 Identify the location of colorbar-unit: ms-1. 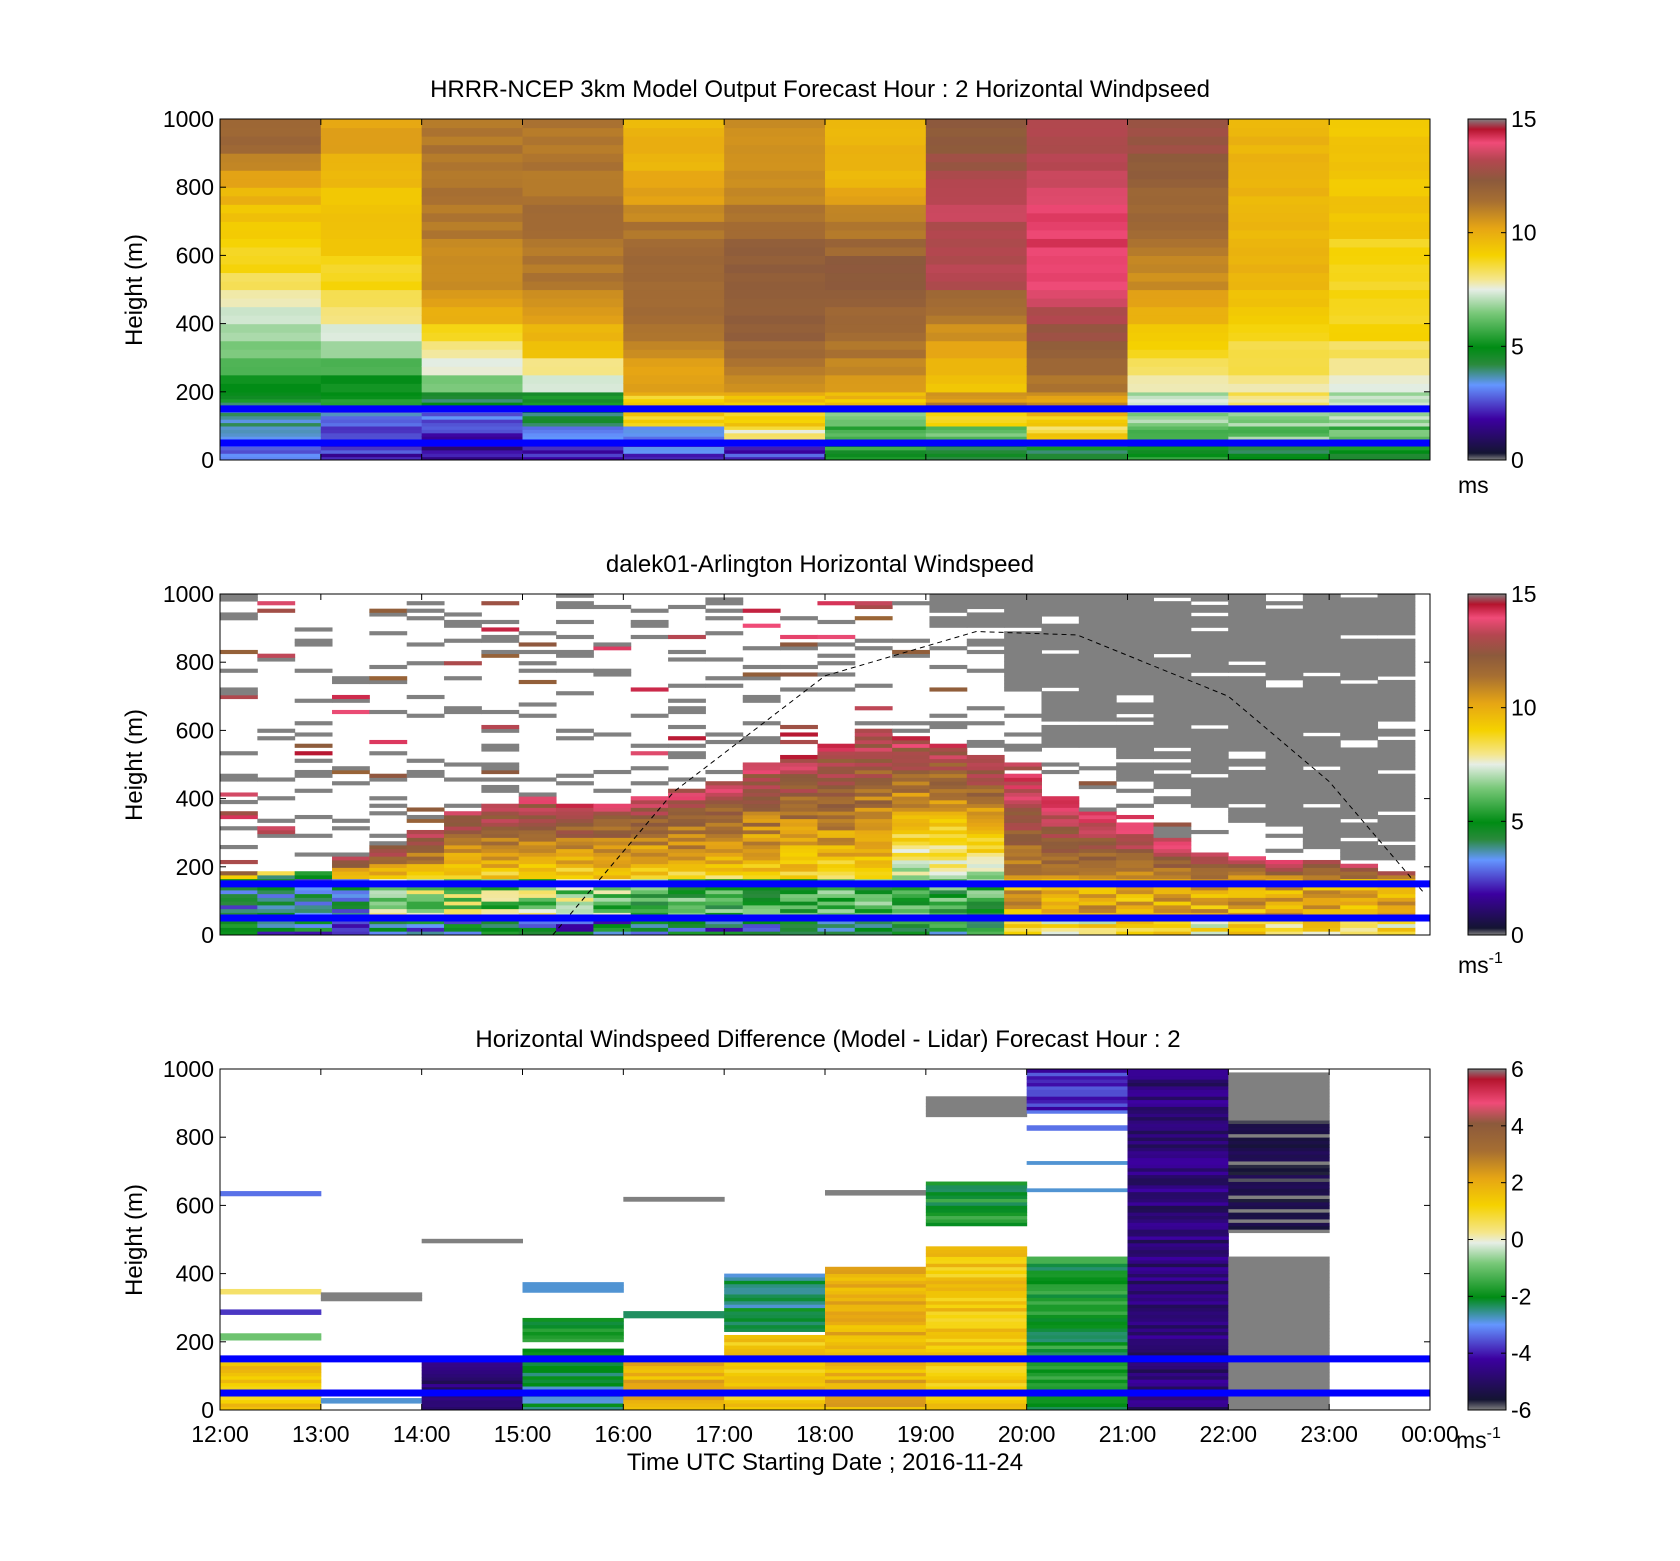
(1478, 1439).